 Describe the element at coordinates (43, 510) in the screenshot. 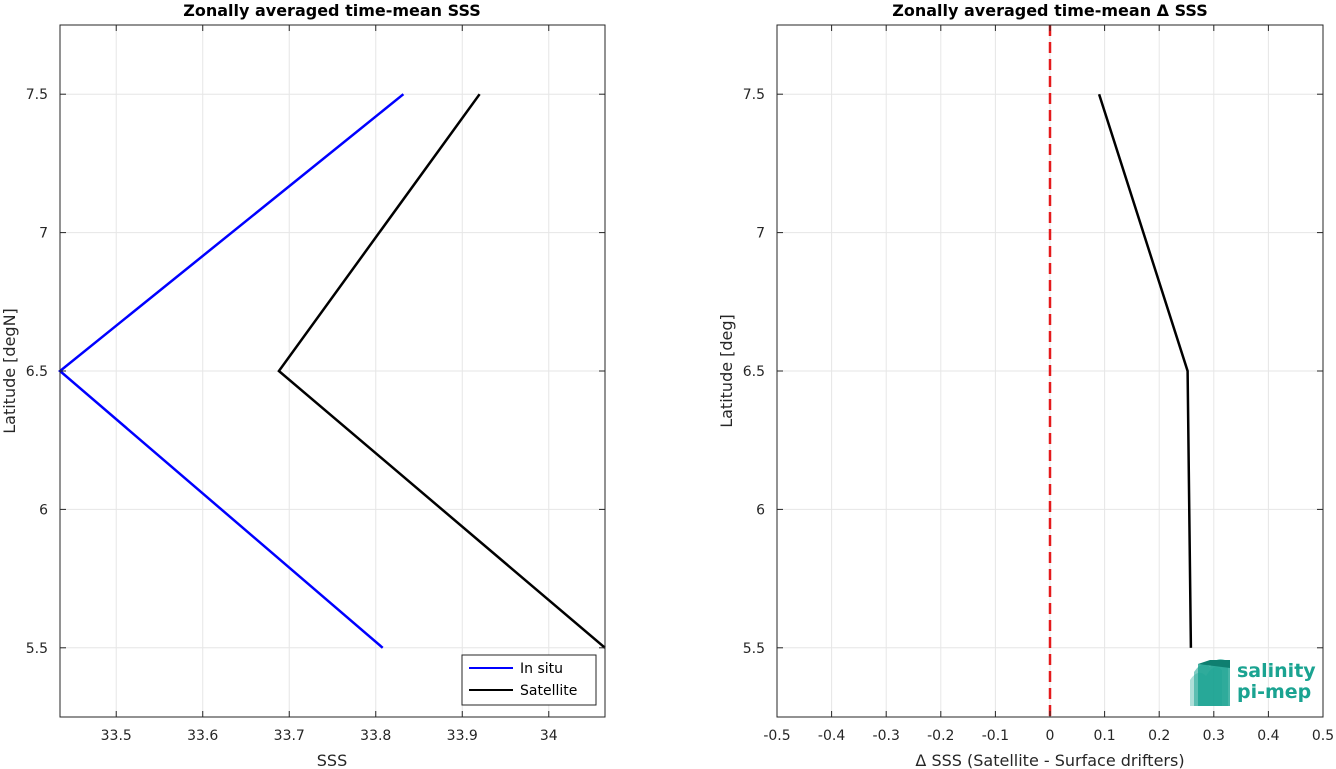

I see `left-y-tick-label: 6` at that location.